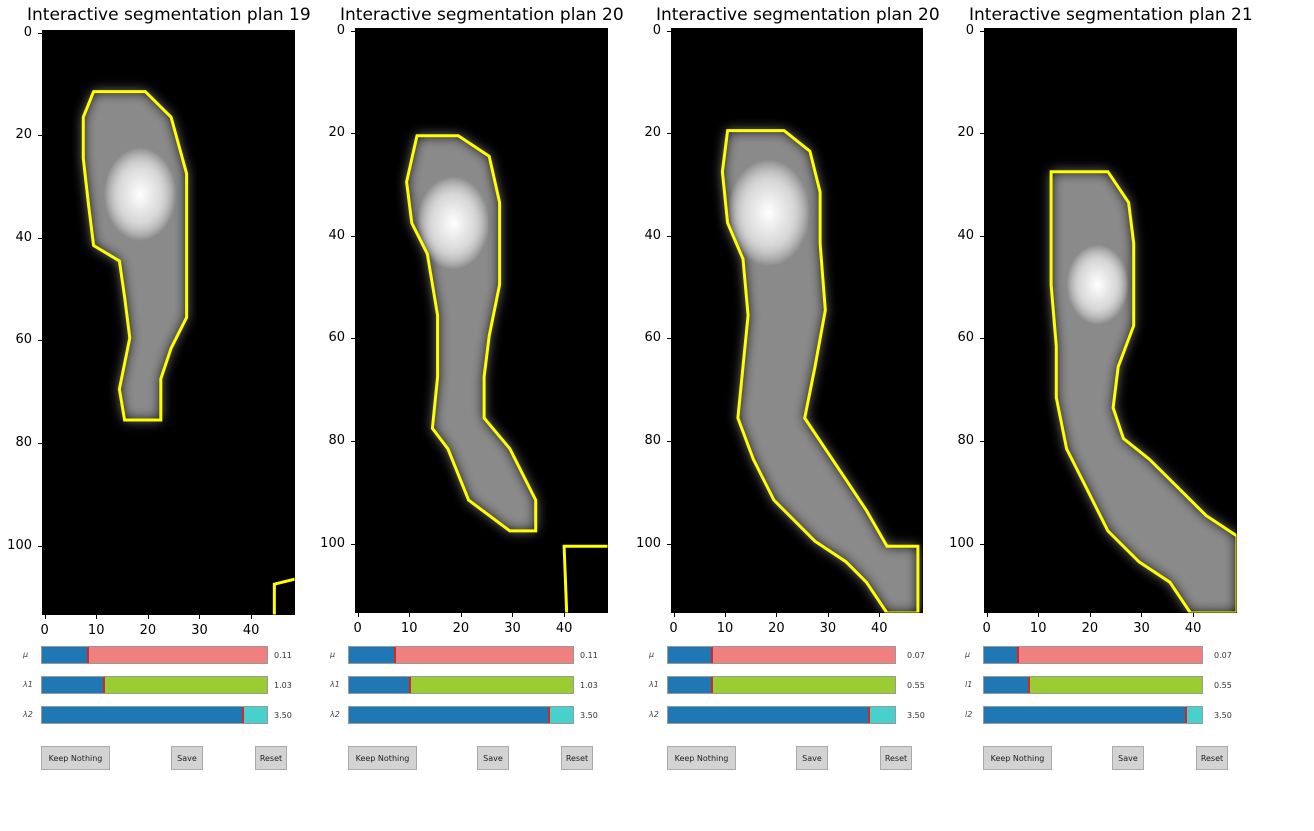 The image size is (1314, 831). I want to click on slider-label: λ2, so click(335, 714).